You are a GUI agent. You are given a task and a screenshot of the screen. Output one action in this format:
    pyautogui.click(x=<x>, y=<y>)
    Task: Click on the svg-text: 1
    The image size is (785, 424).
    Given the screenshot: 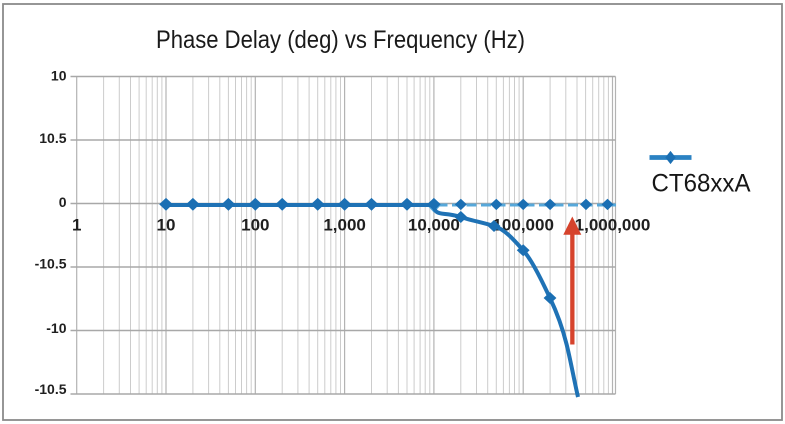 What is the action you would take?
    pyautogui.click(x=76, y=225)
    